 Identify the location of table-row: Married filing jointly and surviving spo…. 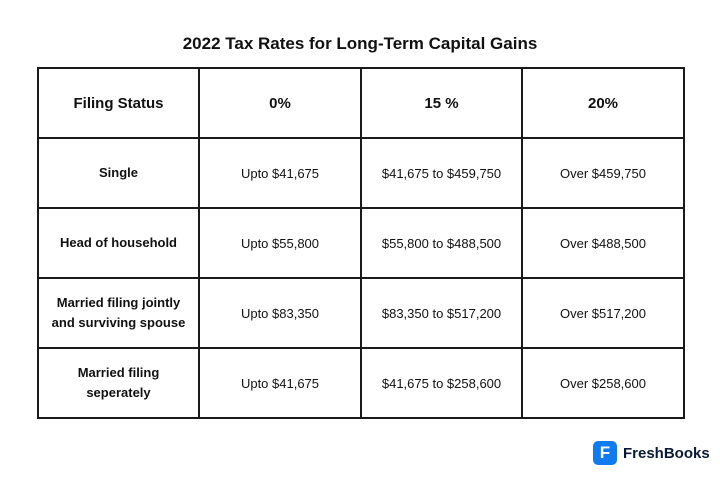
(361, 313).